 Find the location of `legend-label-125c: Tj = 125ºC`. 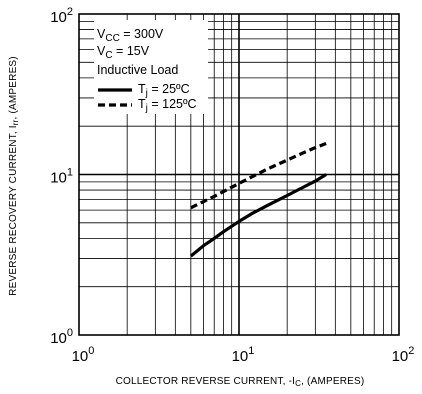

legend-label-125c: Tj = 125ºC is located at coordinates (167, 105).